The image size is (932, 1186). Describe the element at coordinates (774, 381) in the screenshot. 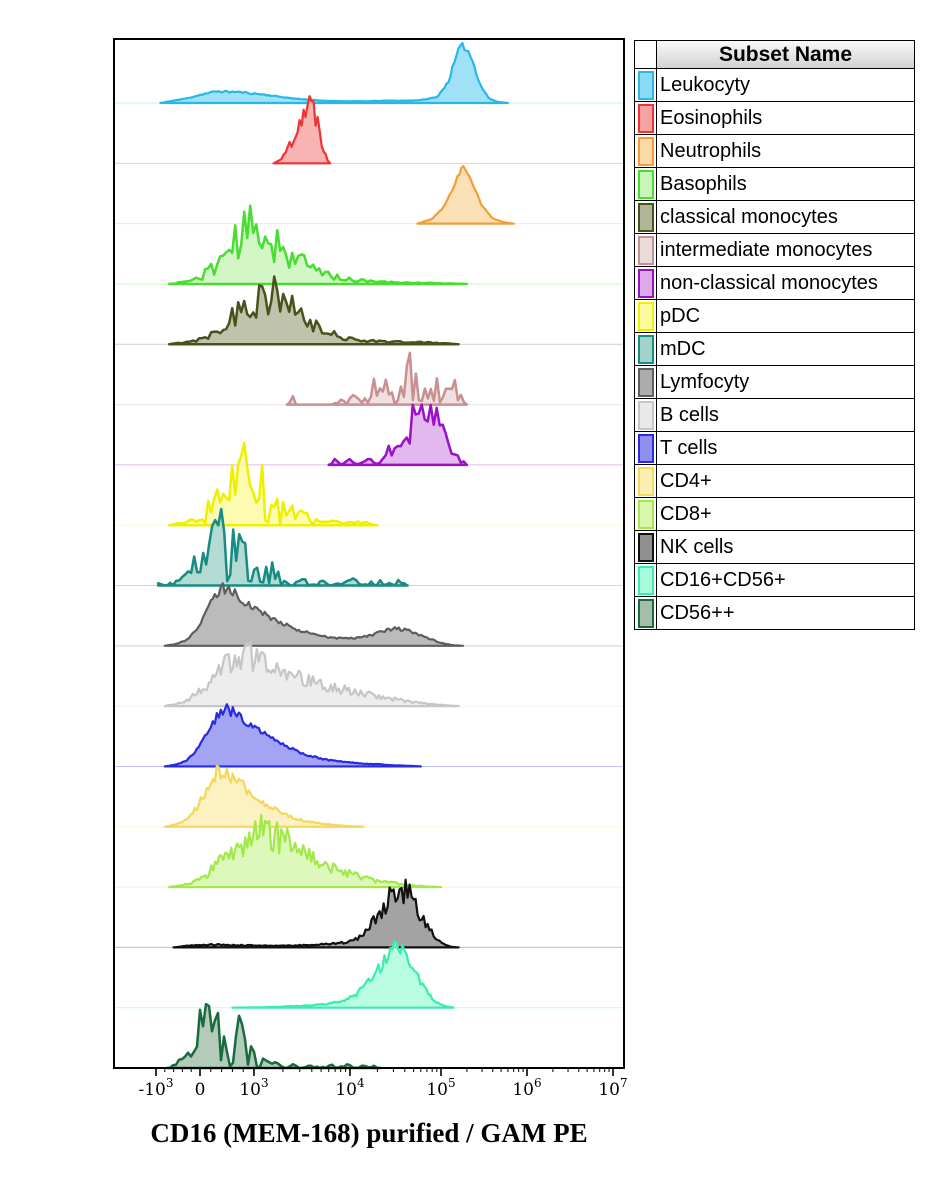

I see `legend-row-lymfocyty: Lymfocyty` at that location.